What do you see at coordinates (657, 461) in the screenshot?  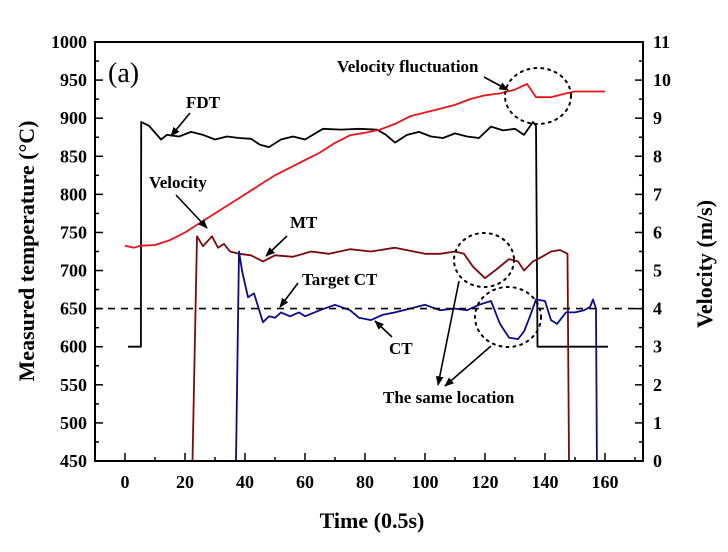 I see `y2-tick-label: 0` at bounding box center [657, 461].